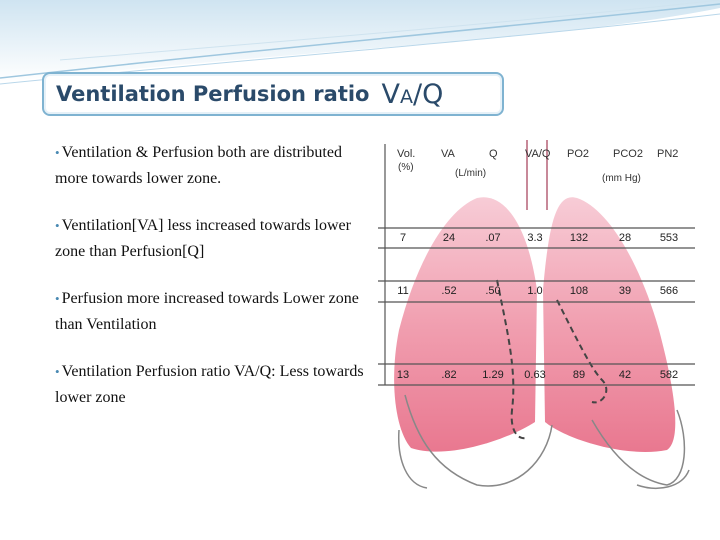  Describe the element at coordinates (579, 291) in the screenshot. I see `table-cell: 108` at that location.